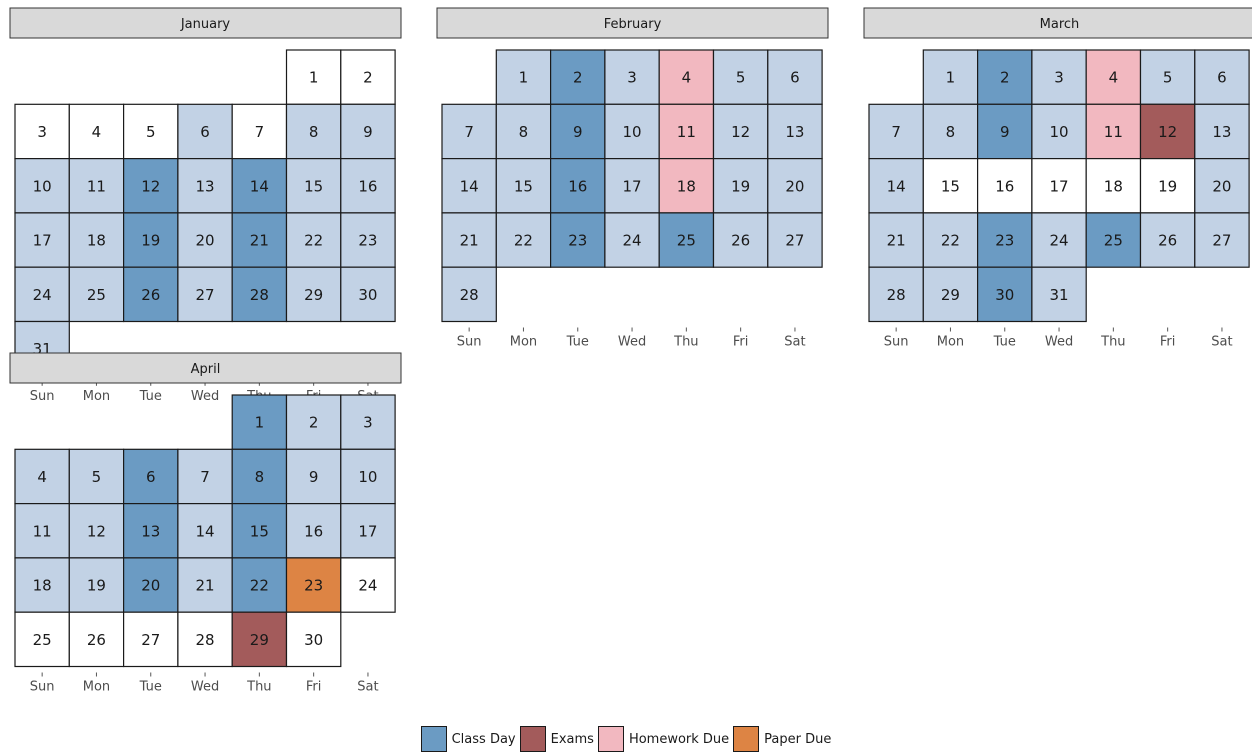 The width and height of the screenshot is (1252, 753). What do you see at coordinates (686, 241) in the screenshot?
I see `day-label-february-25: 25` at bounding box center [686, 241].